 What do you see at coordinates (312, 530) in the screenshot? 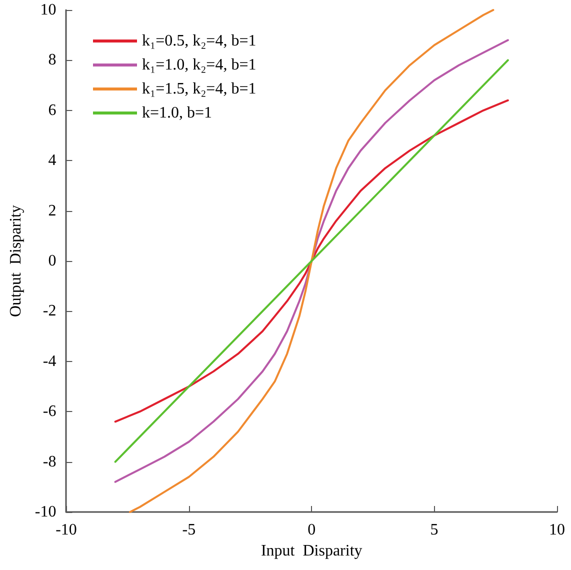
I see `x-tick-label: 0` at bounding box center [312, 530].